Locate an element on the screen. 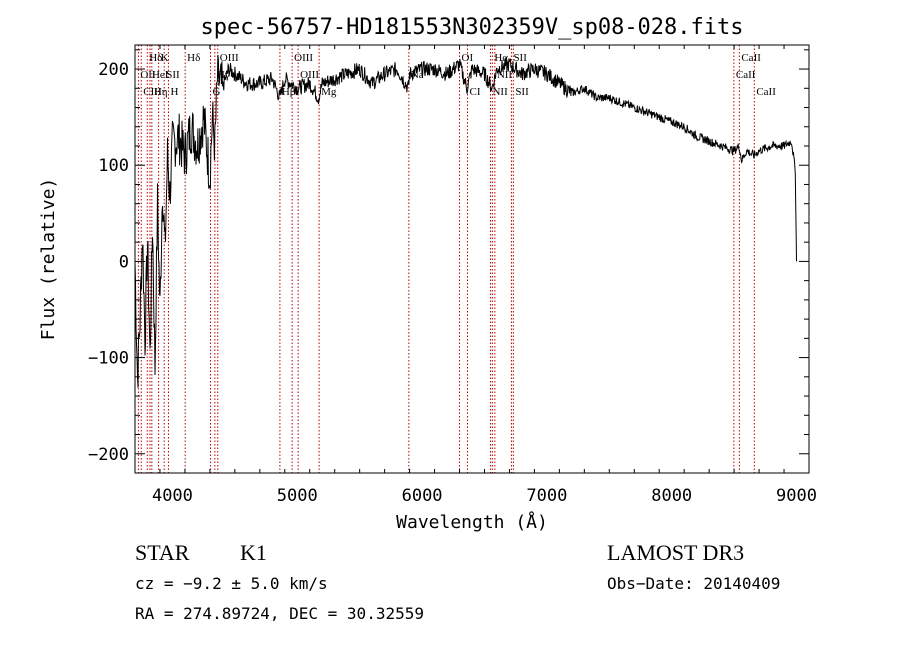  y-tick-label: −200 is located at coordinates (108, 455).